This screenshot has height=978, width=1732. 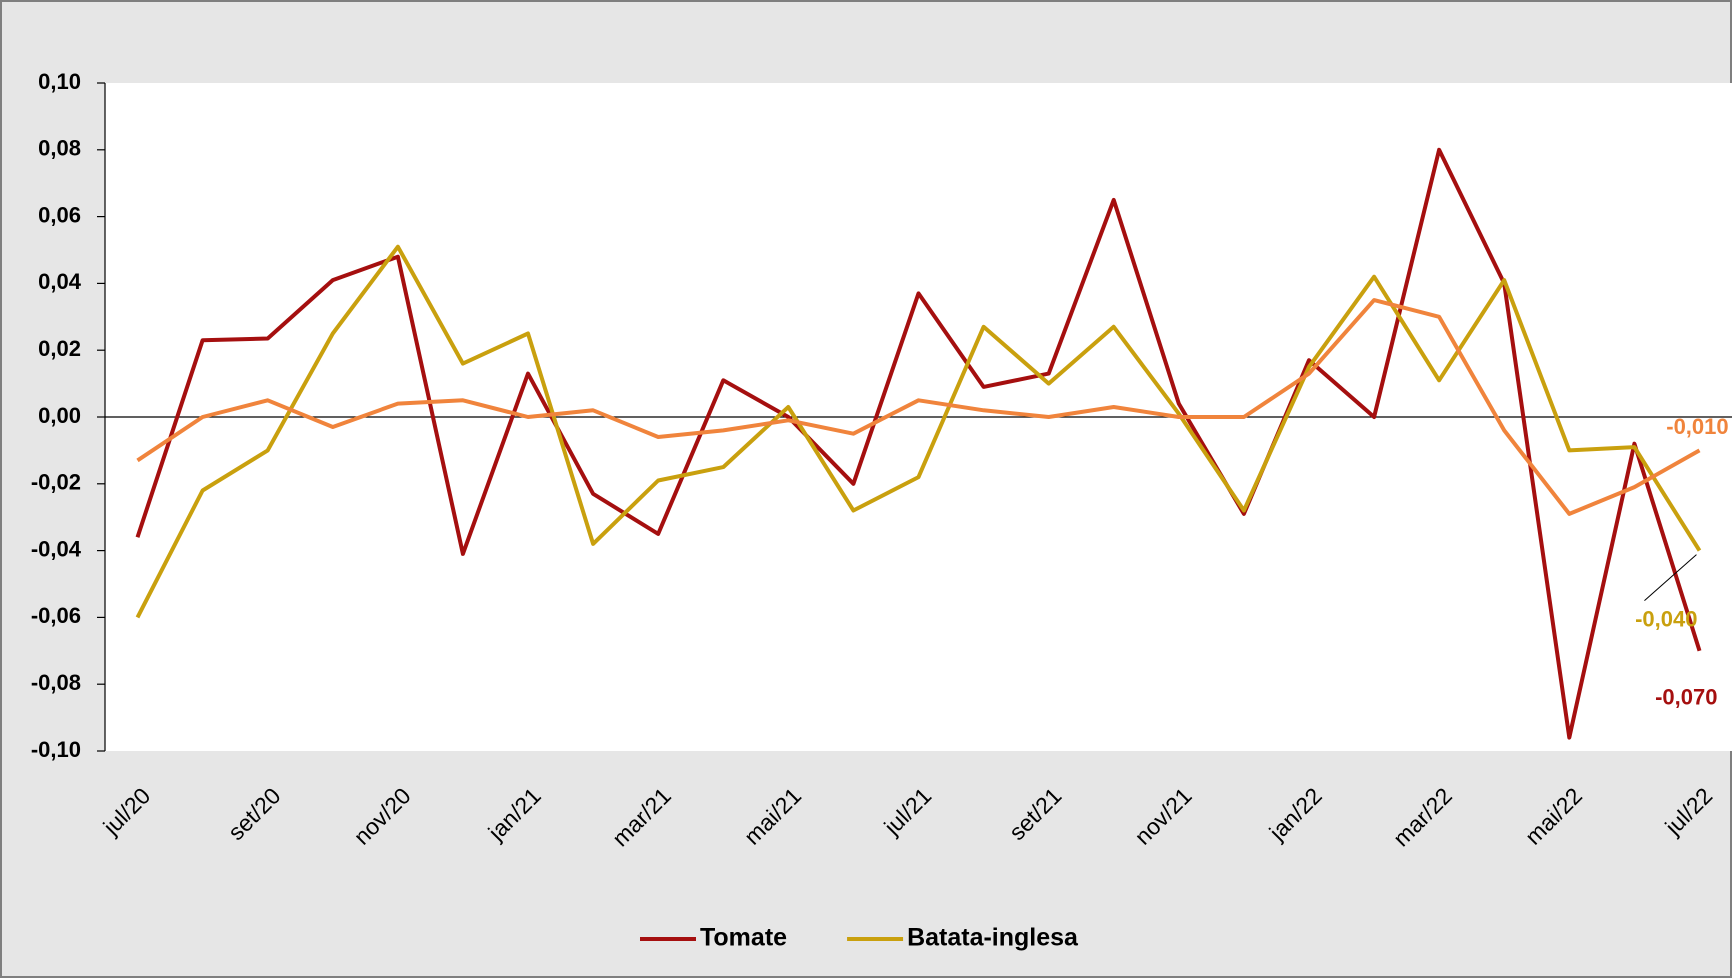 I want to click on leader-line, so click(x=1670, y=577).